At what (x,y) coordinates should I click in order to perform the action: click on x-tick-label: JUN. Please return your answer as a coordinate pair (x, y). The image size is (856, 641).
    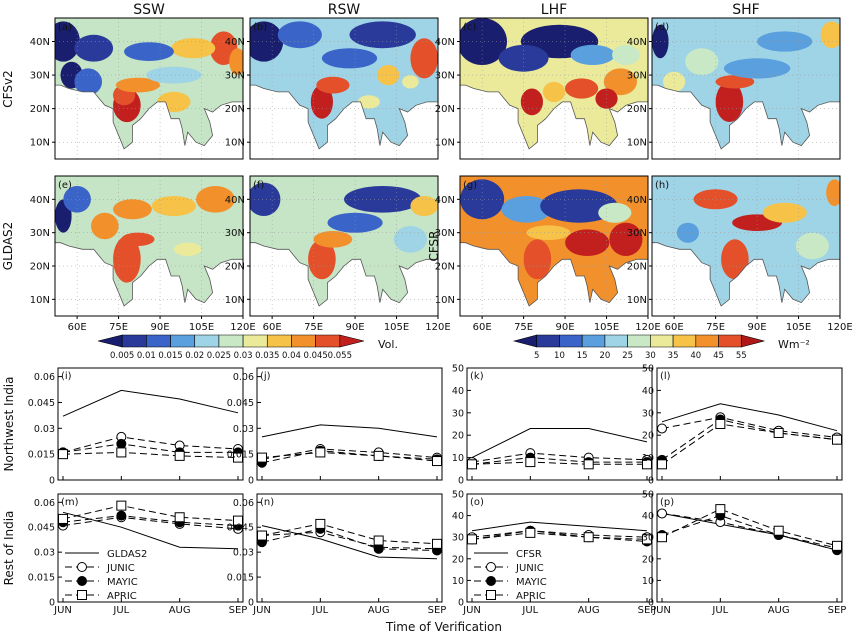
    Looking at the image, I should click on (661, 610).